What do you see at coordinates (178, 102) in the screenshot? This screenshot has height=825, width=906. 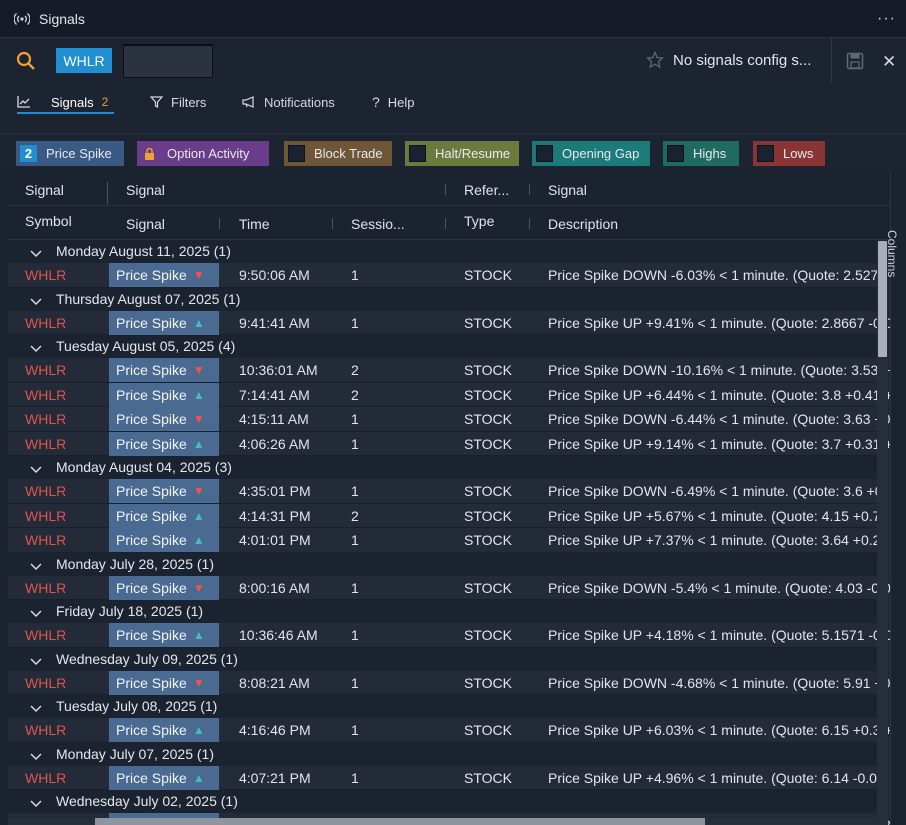 I see `tab-filters: Filters` at bounding box center [178, 102].